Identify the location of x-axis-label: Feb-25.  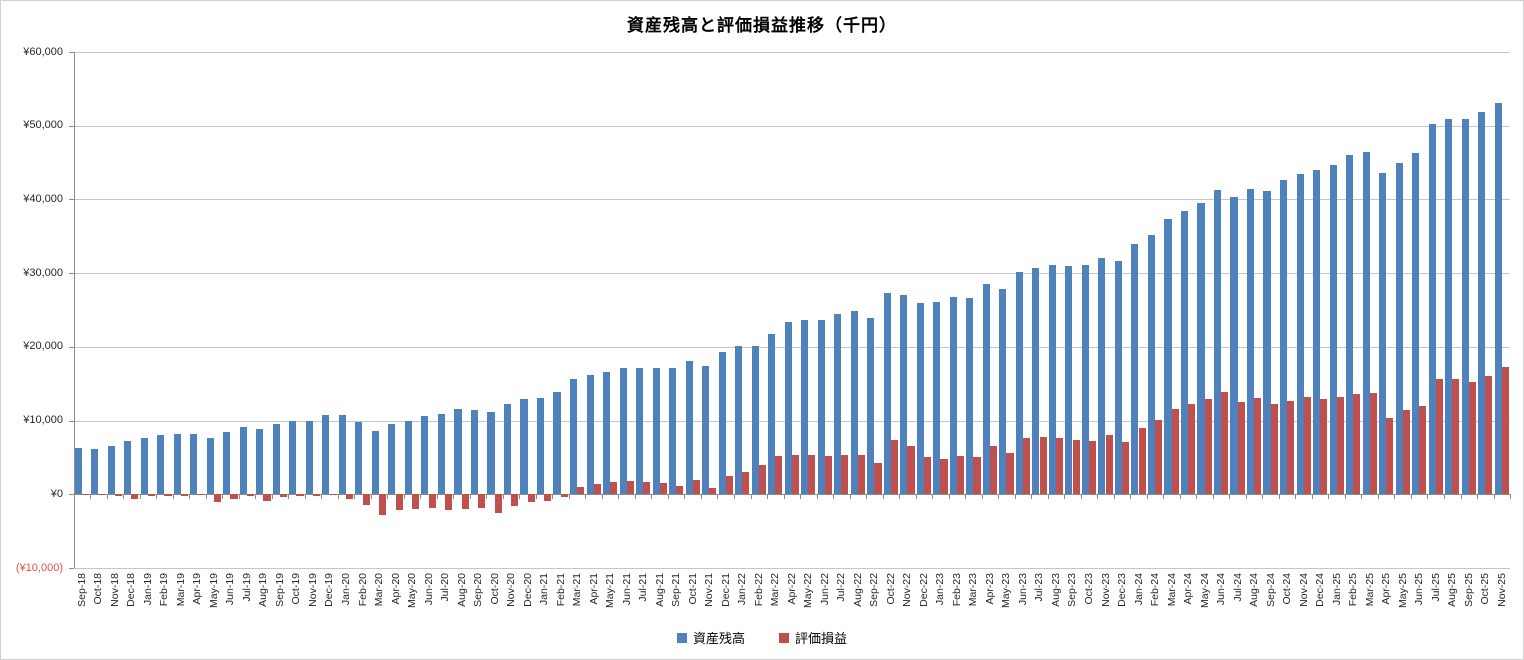
(1353, 590).